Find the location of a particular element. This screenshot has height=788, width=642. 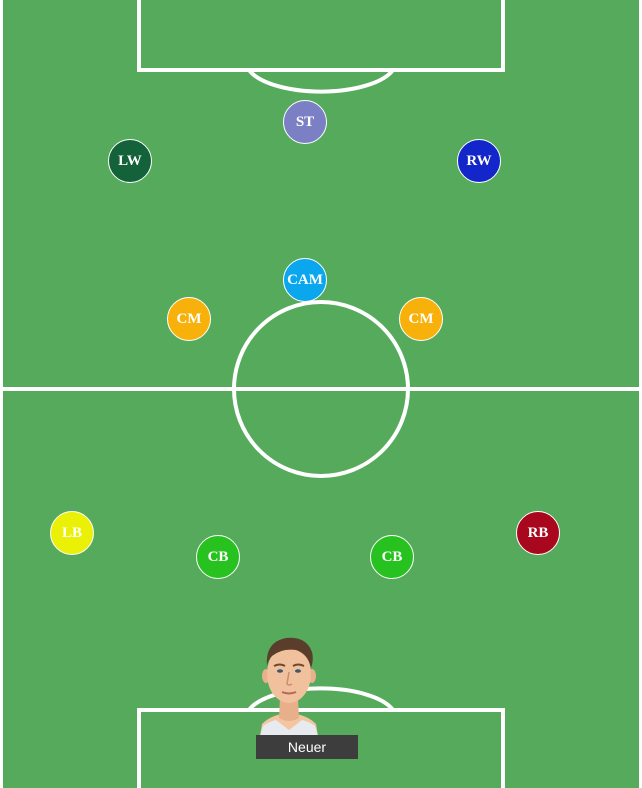

position-lb-marker: LB is located at coordinates (72, 533).